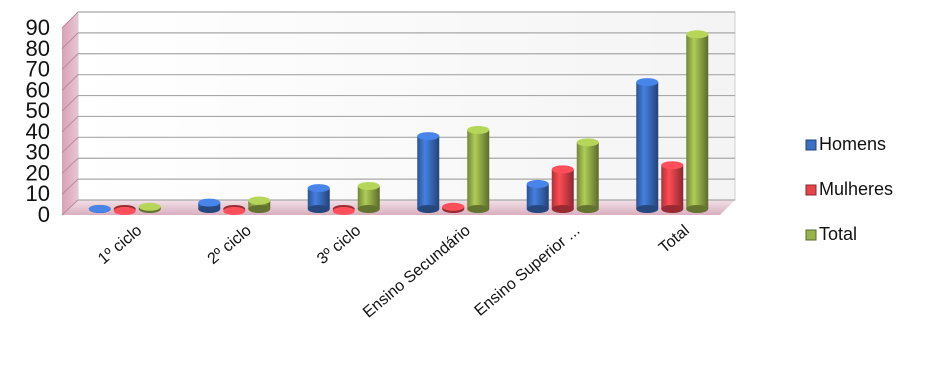 The width and height of the screenshot is (927, 381). What do you see at coordinates (38, 89) in the screenshot?
I see `y-tick-label: 60` at bounding box center [38, 89].